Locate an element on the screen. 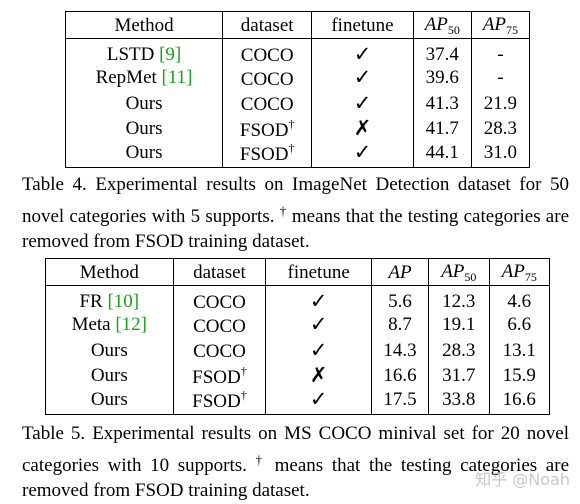  ap75-cell: 6.6 is located at coordinates (519, 325).